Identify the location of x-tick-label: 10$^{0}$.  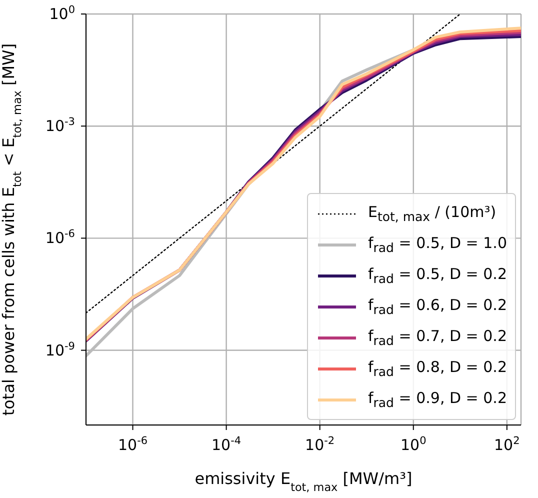
(413, 444).